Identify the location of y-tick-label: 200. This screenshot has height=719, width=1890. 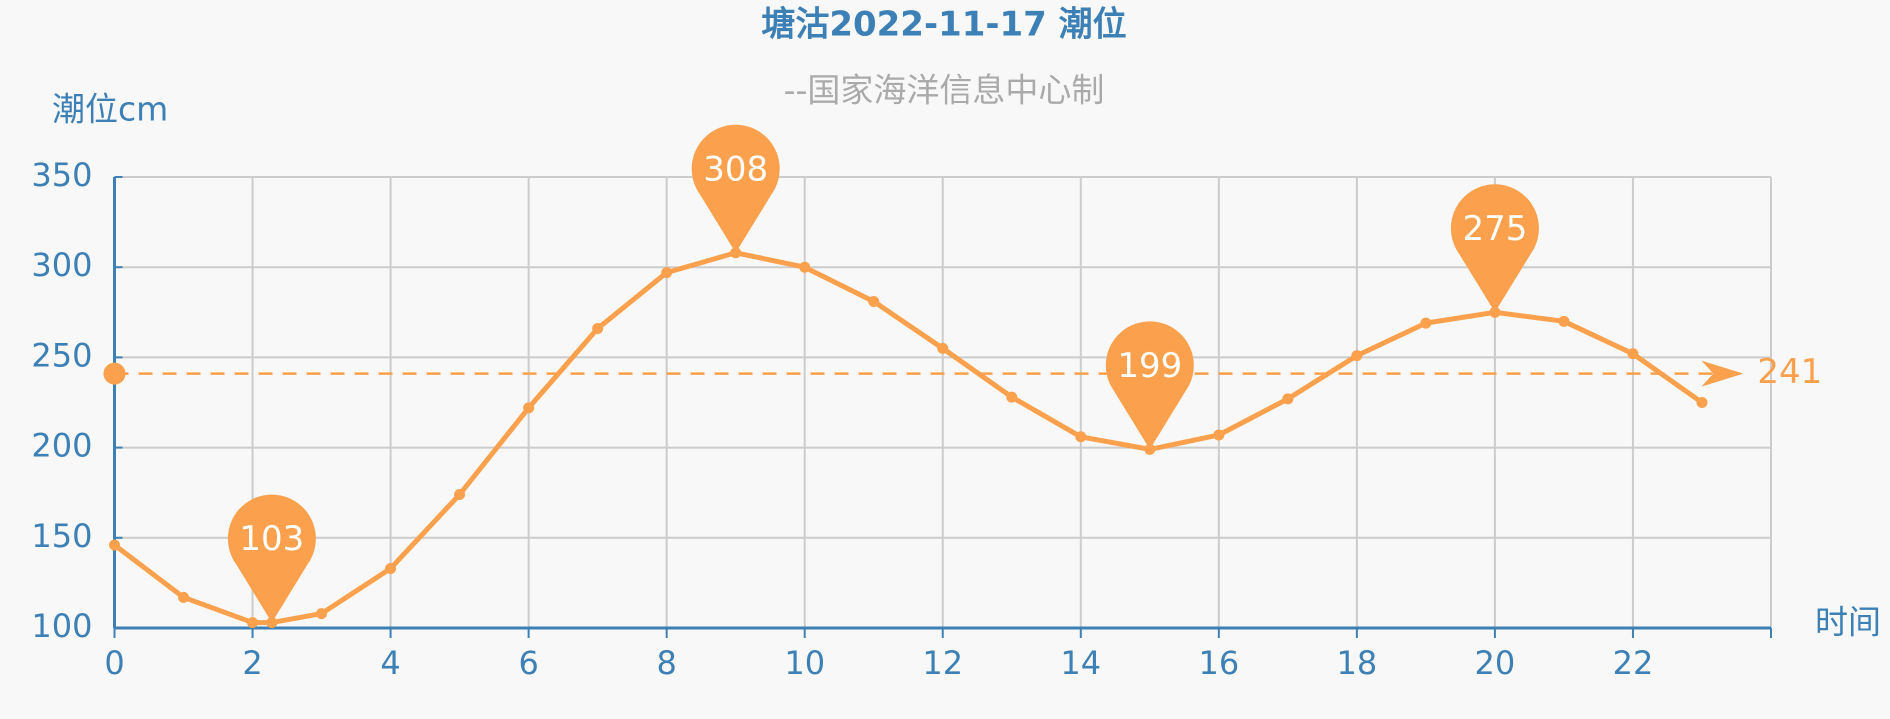
(61, 446).